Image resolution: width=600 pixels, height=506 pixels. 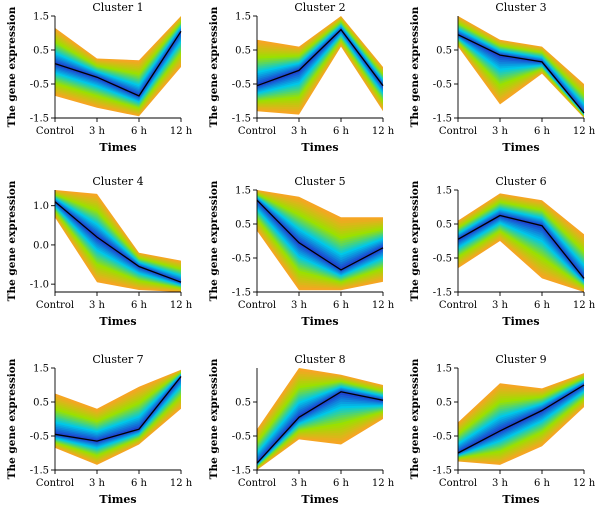 I want to click on chart-title: Cluster 6, so click(x=520, y=181).